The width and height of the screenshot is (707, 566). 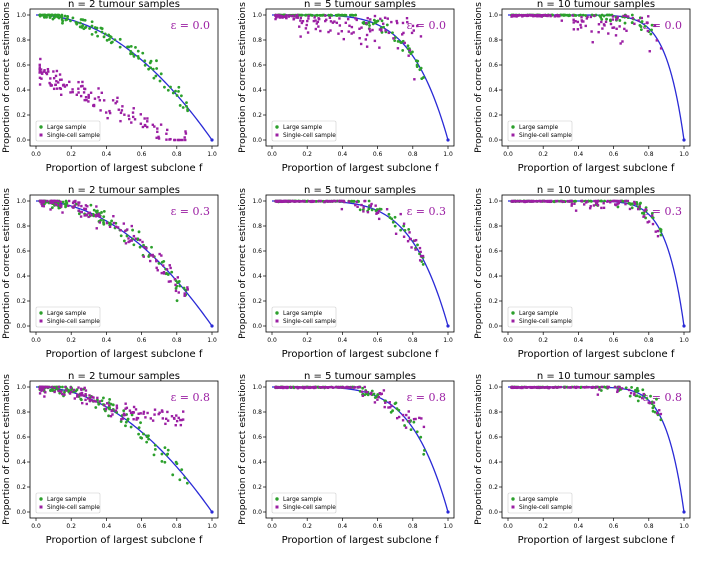 I want to click on y-axis-label: Proportion of correct estimations, so click(x=6, y=263).